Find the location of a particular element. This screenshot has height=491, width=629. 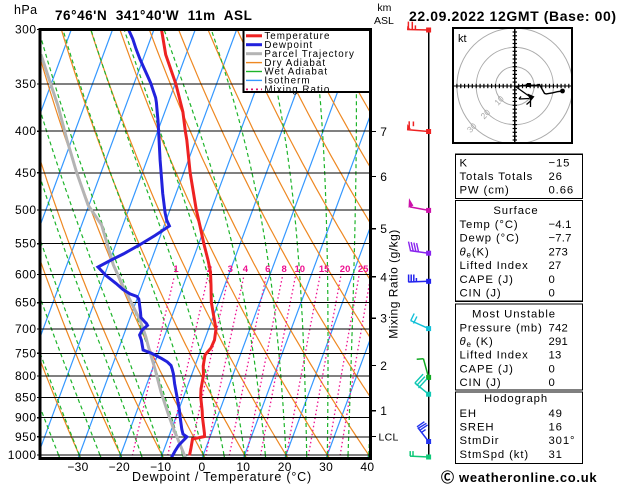

svg-text: Dry Adiabat is located at coordinates (295, 63).